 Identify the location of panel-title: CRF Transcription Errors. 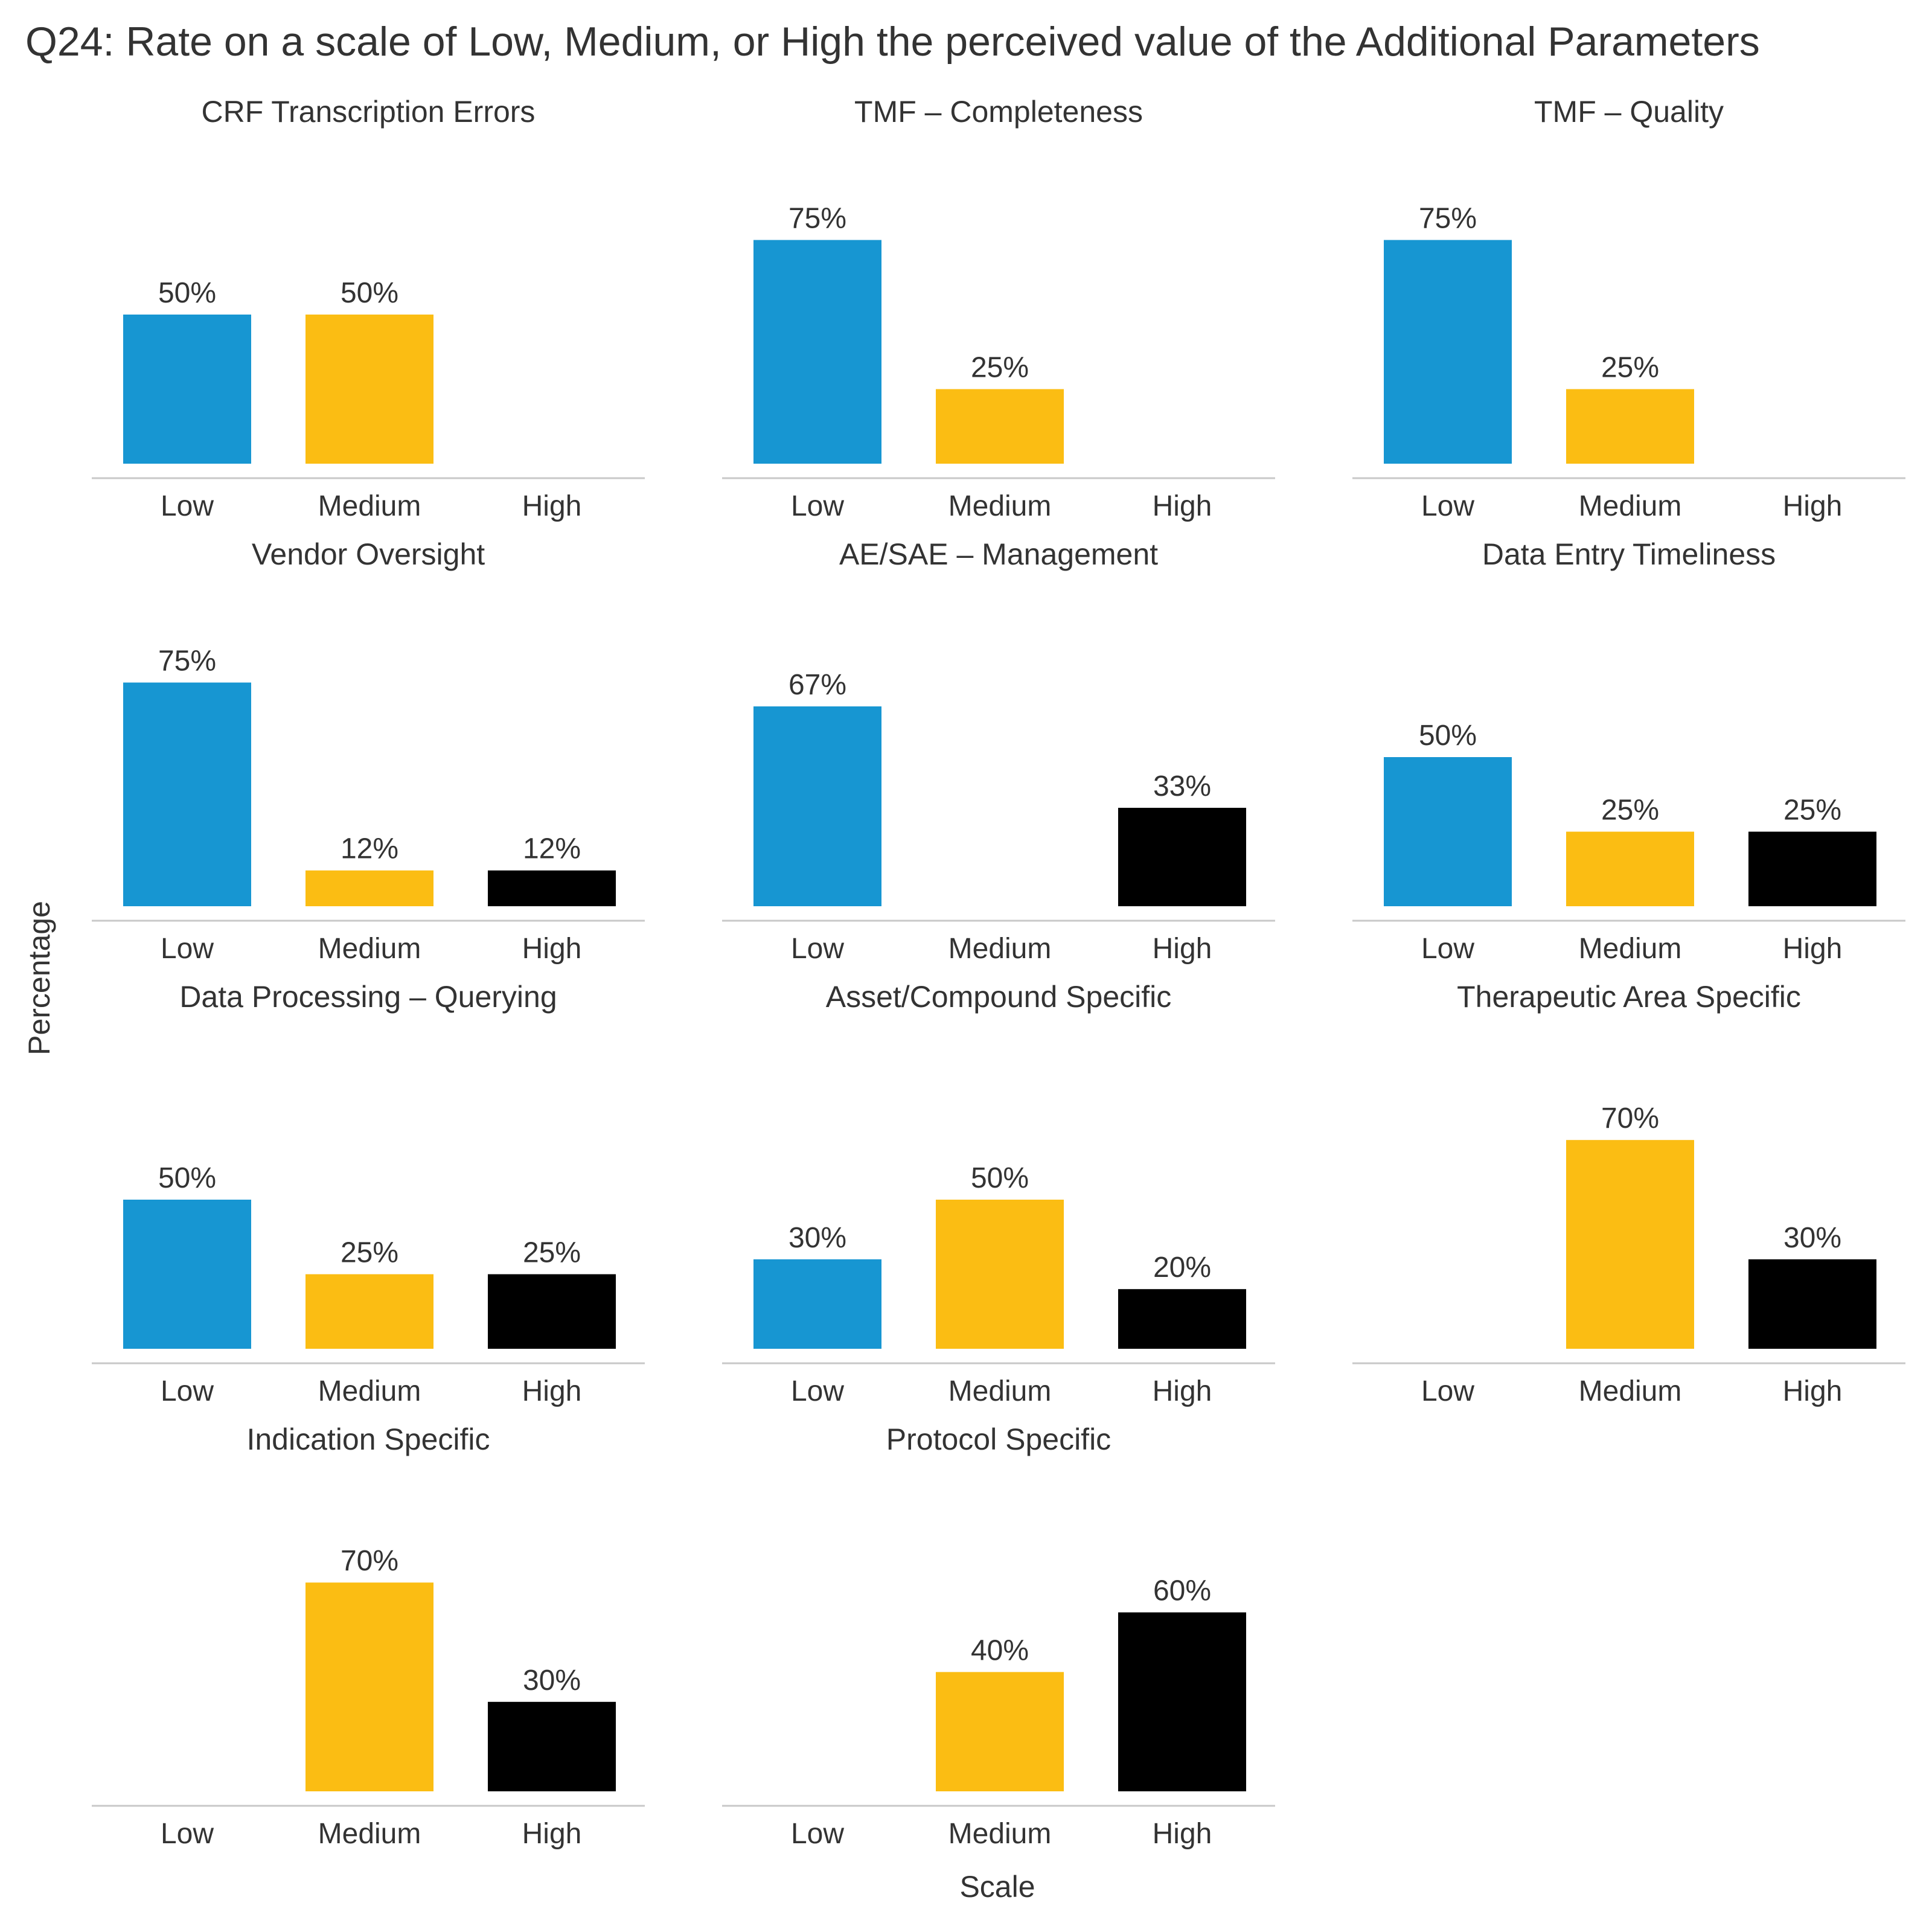
(369, 112).